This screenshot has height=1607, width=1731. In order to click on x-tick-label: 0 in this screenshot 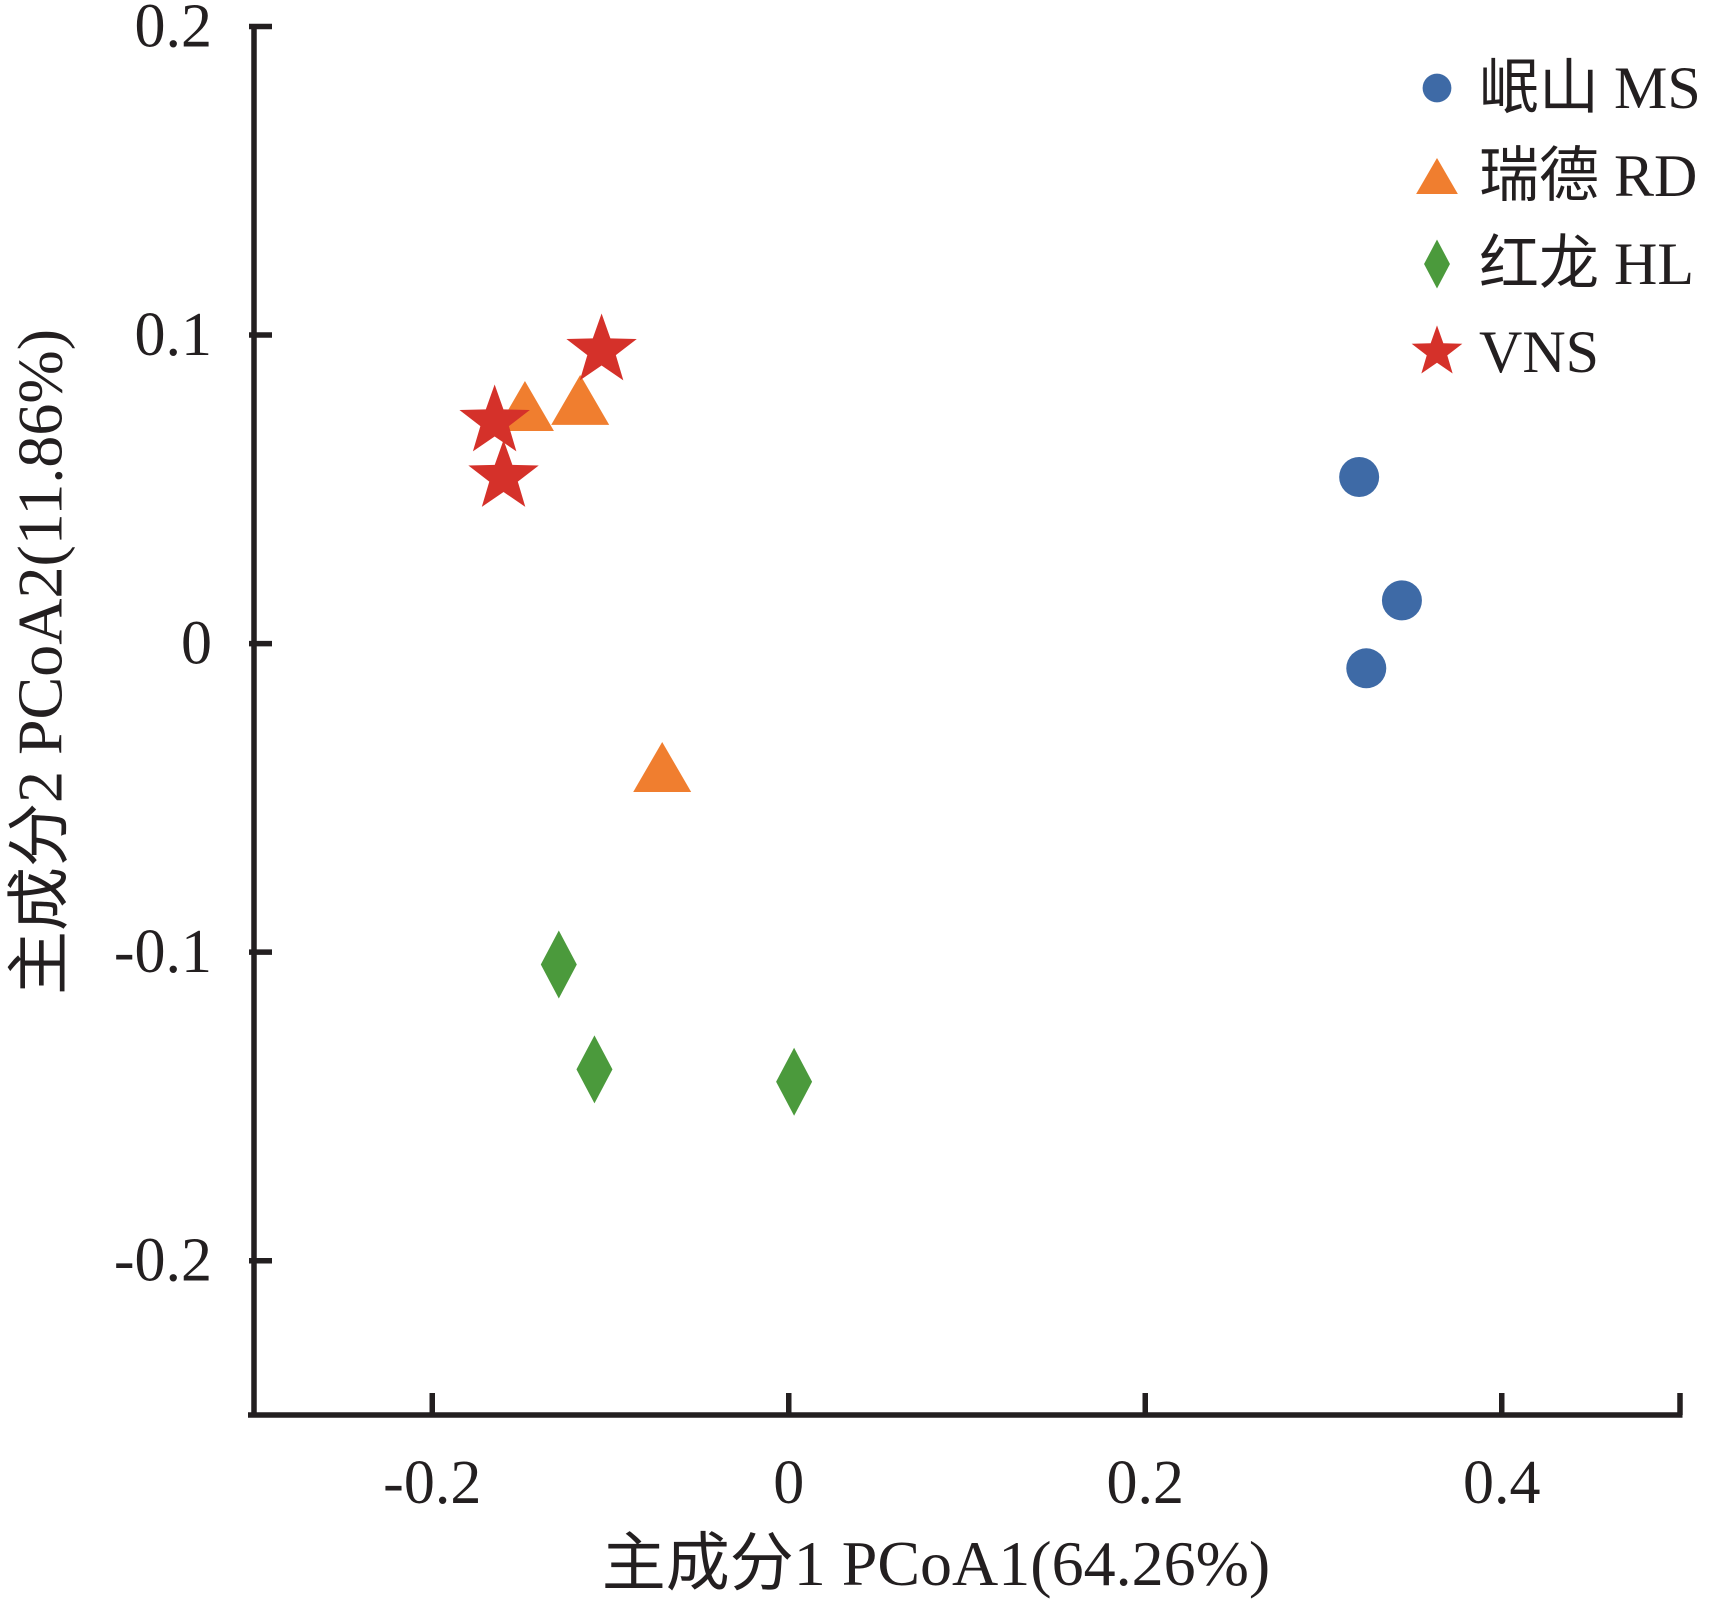, I will do `click(788, 1483)`.